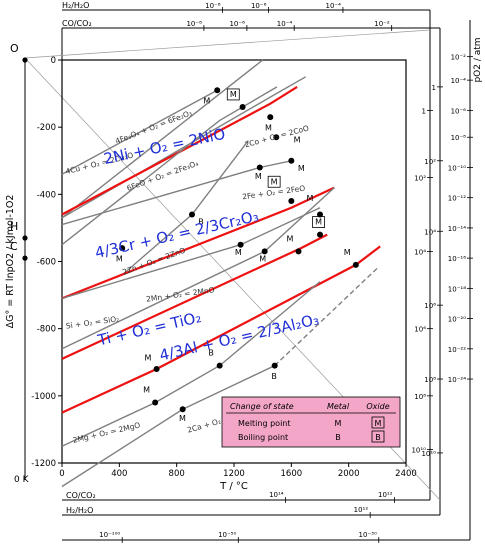 The width and height of the screenshot is (485, 550). What do you see at coordinates (264, 423) in the screenshot?
I see `legend-row-label: Melting point` at bounding box center [264, 423].